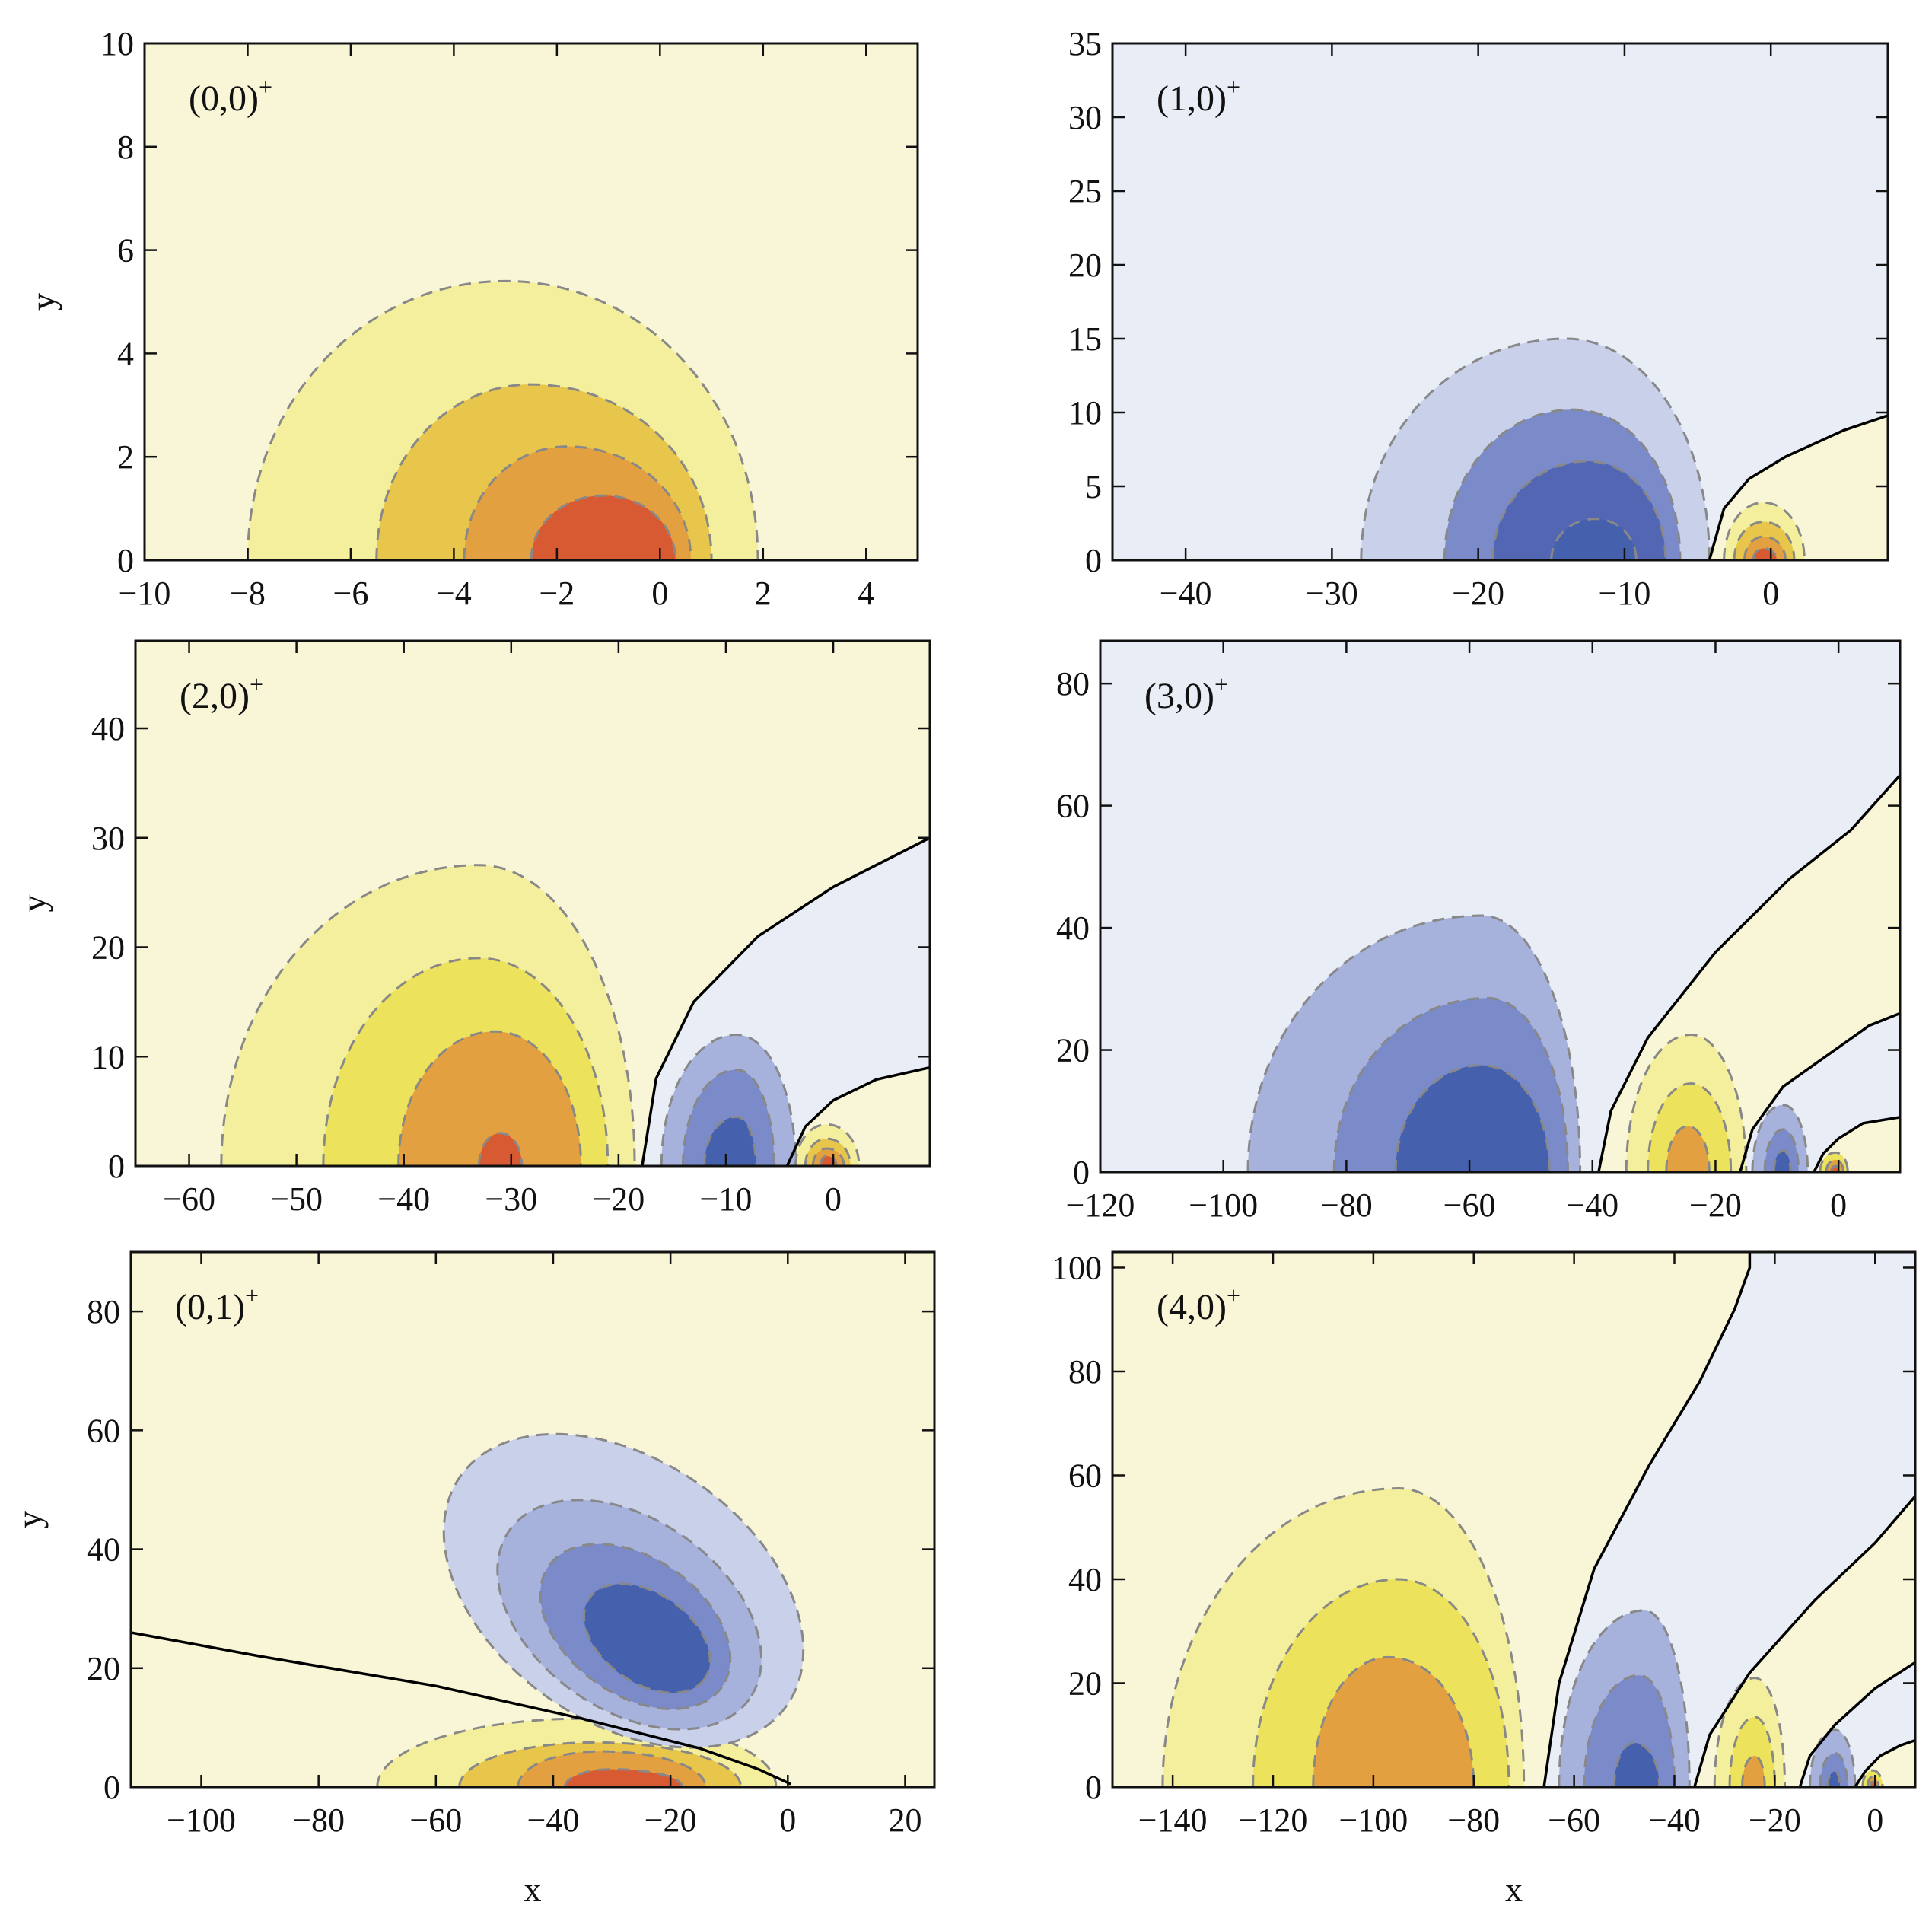  I want to click on x-tick-label: −30, so click(511, 1199).